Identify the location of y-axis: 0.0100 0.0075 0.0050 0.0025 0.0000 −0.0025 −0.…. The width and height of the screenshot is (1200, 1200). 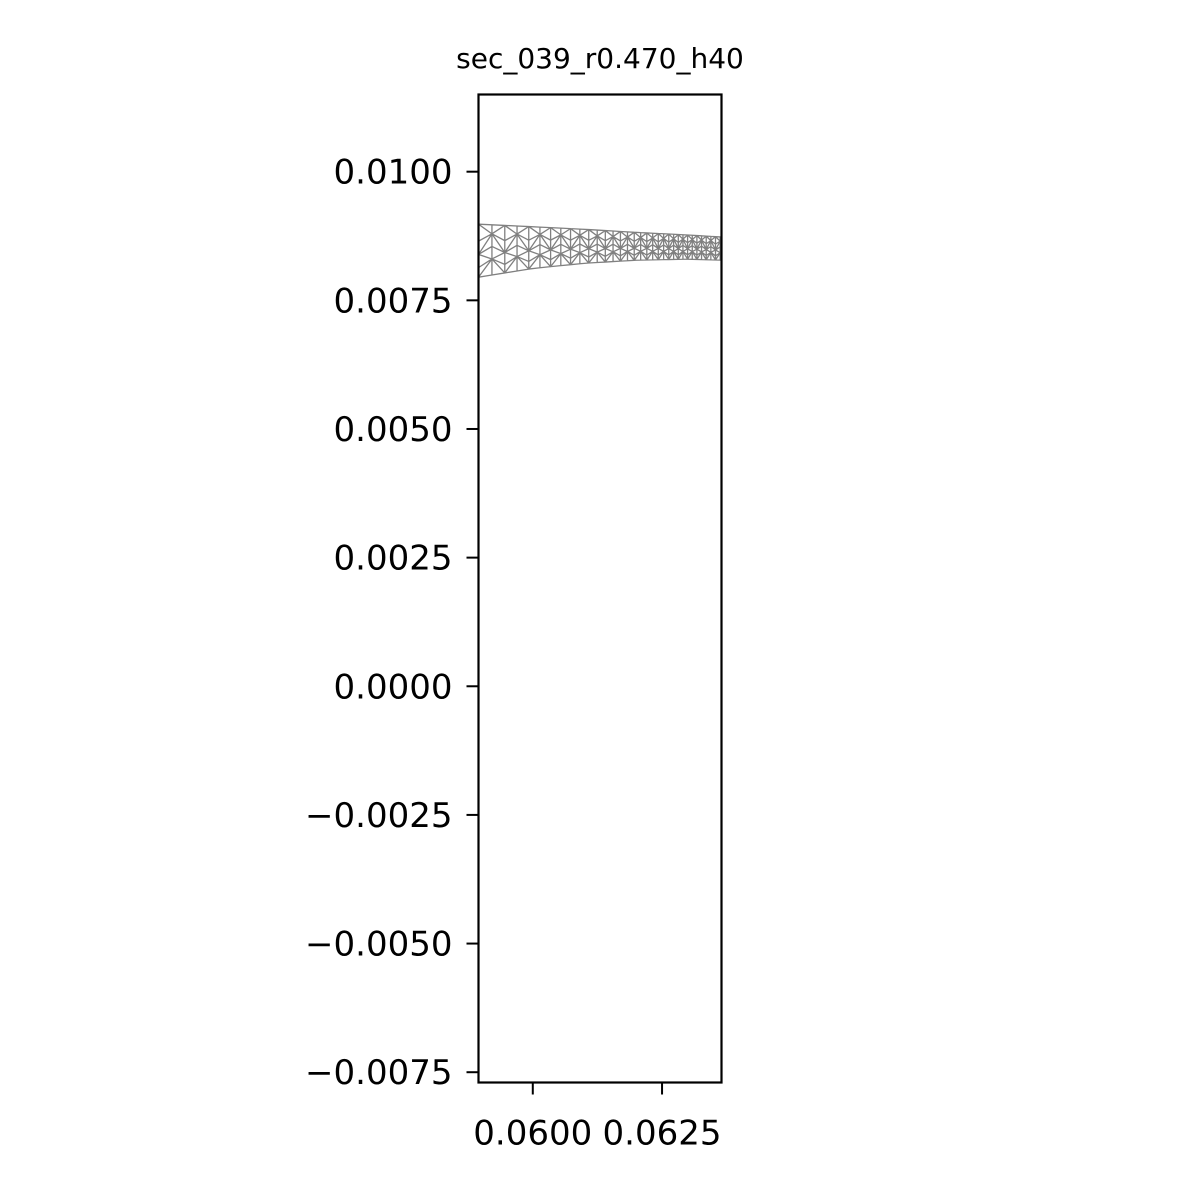
(392, 623).